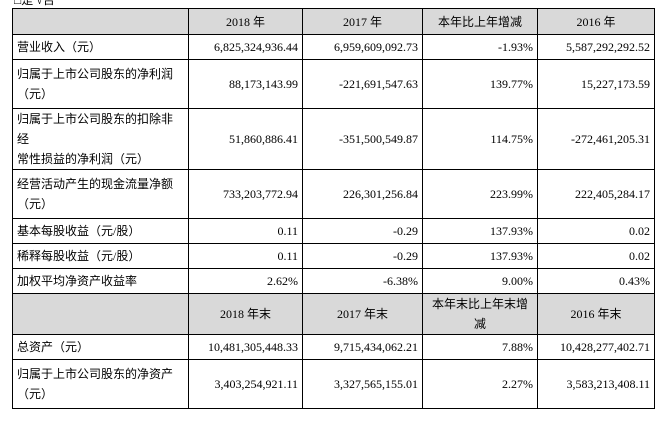 The height and width of the screenshot is (426, 664). Describe the element at coordinates (245, 194) in the screenshot. I see `value-cell: 733,203,772.94` at that location.